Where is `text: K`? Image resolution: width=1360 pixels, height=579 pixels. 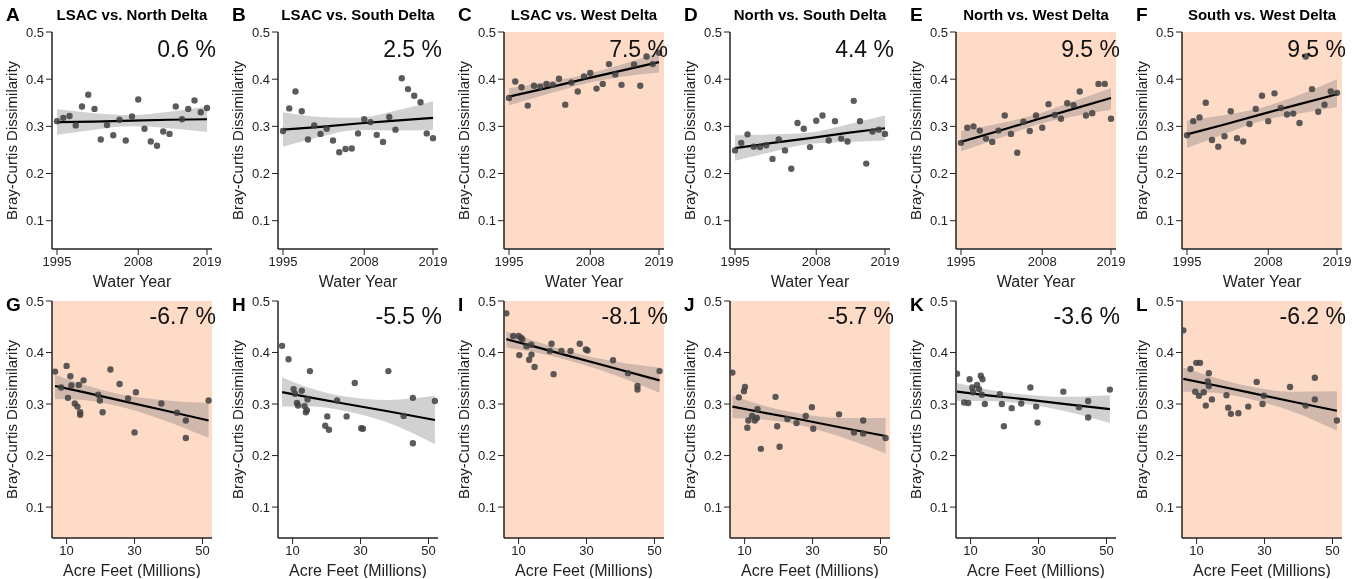 text: K is located at coordinates (917, 305).